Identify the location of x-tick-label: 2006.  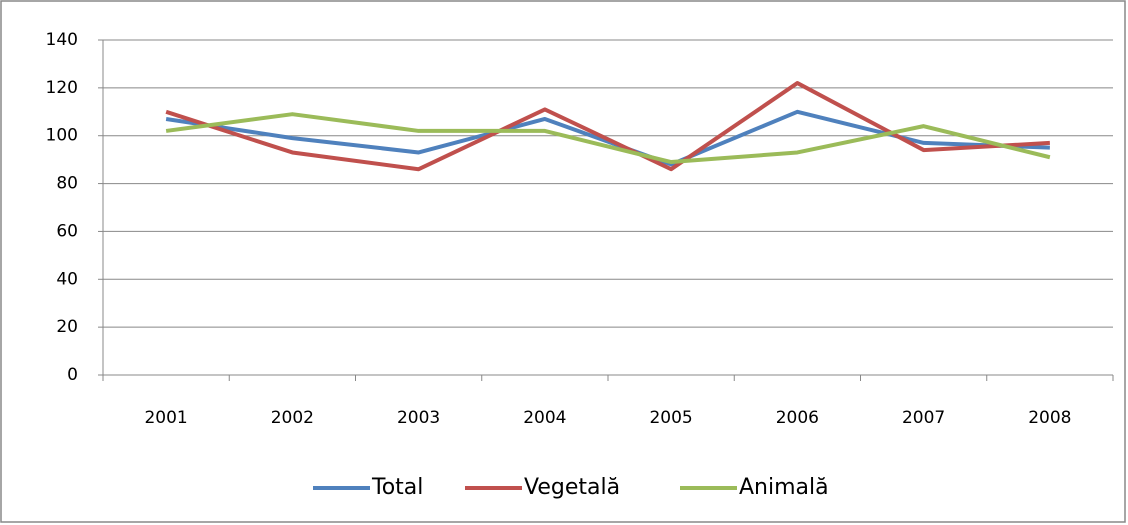
(797, 418).